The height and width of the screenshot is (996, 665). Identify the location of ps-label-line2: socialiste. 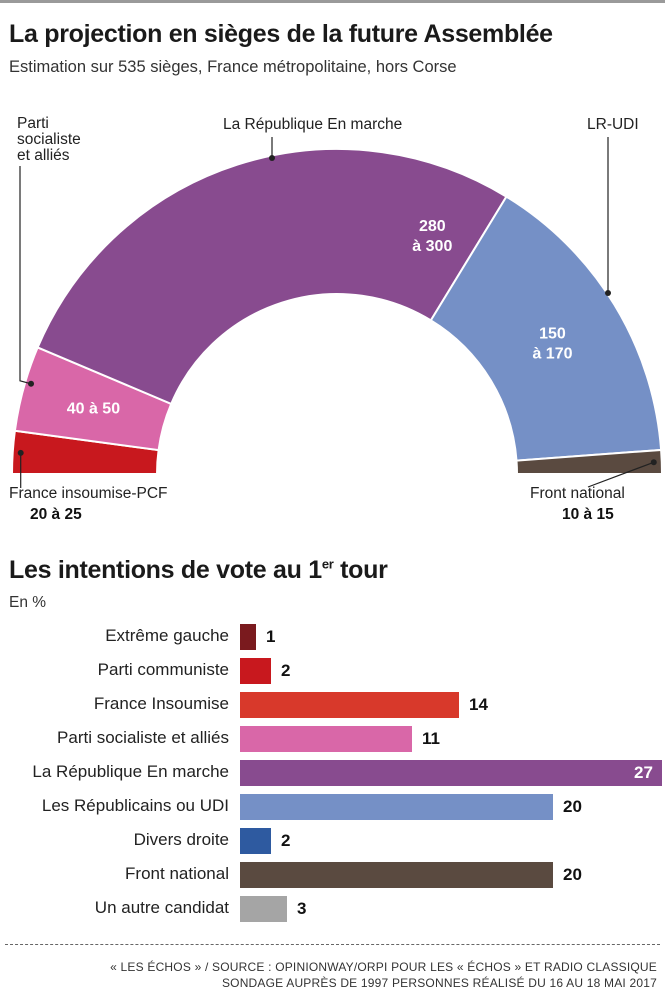
(49, 139).